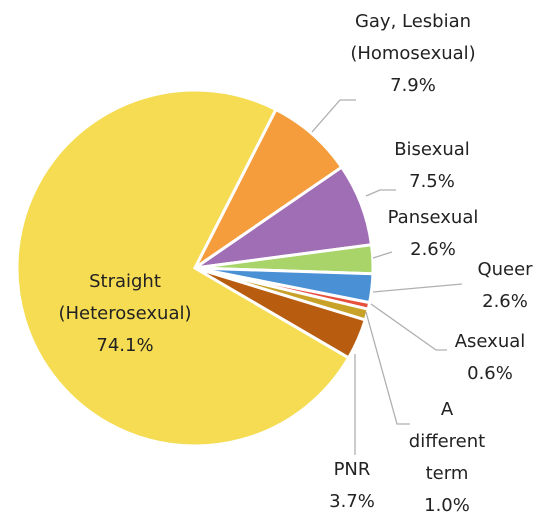 This screenshot has height=520, width=555. I want to click on label-line: Bisexual, so click(432, 149).